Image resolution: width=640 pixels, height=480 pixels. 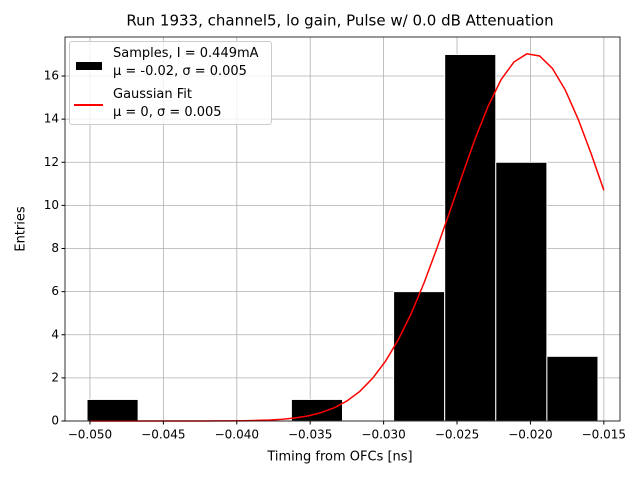 What do you see at coordinates (604, 435) in the screenshot?
I see `x-tick-label: −0.015` at bounding box center [604, 435].